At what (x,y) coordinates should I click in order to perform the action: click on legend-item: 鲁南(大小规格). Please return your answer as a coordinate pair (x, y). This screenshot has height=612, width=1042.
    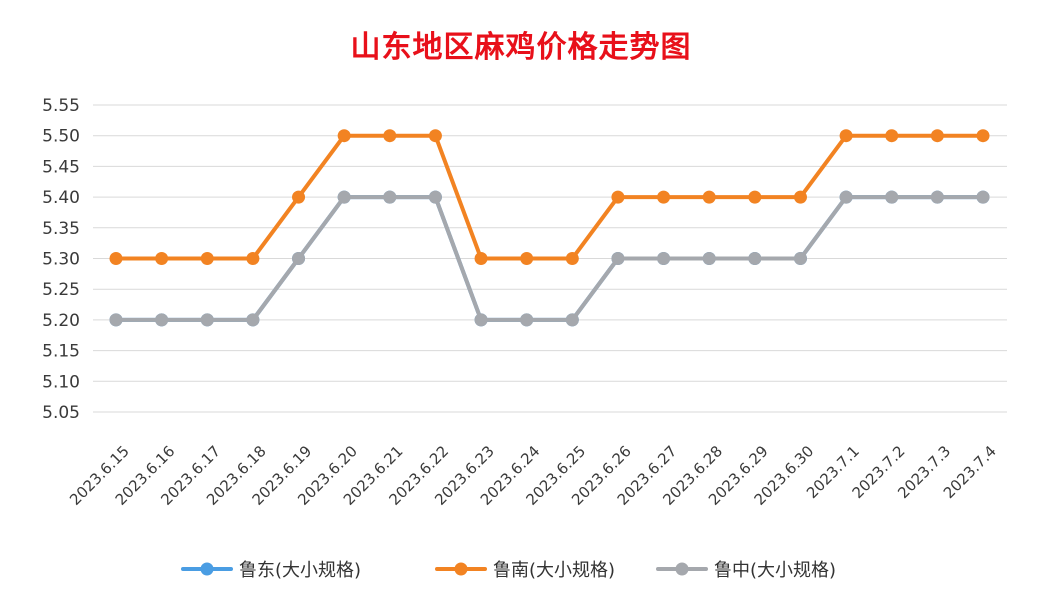
    Looking at the image, I should click on (525, 570).